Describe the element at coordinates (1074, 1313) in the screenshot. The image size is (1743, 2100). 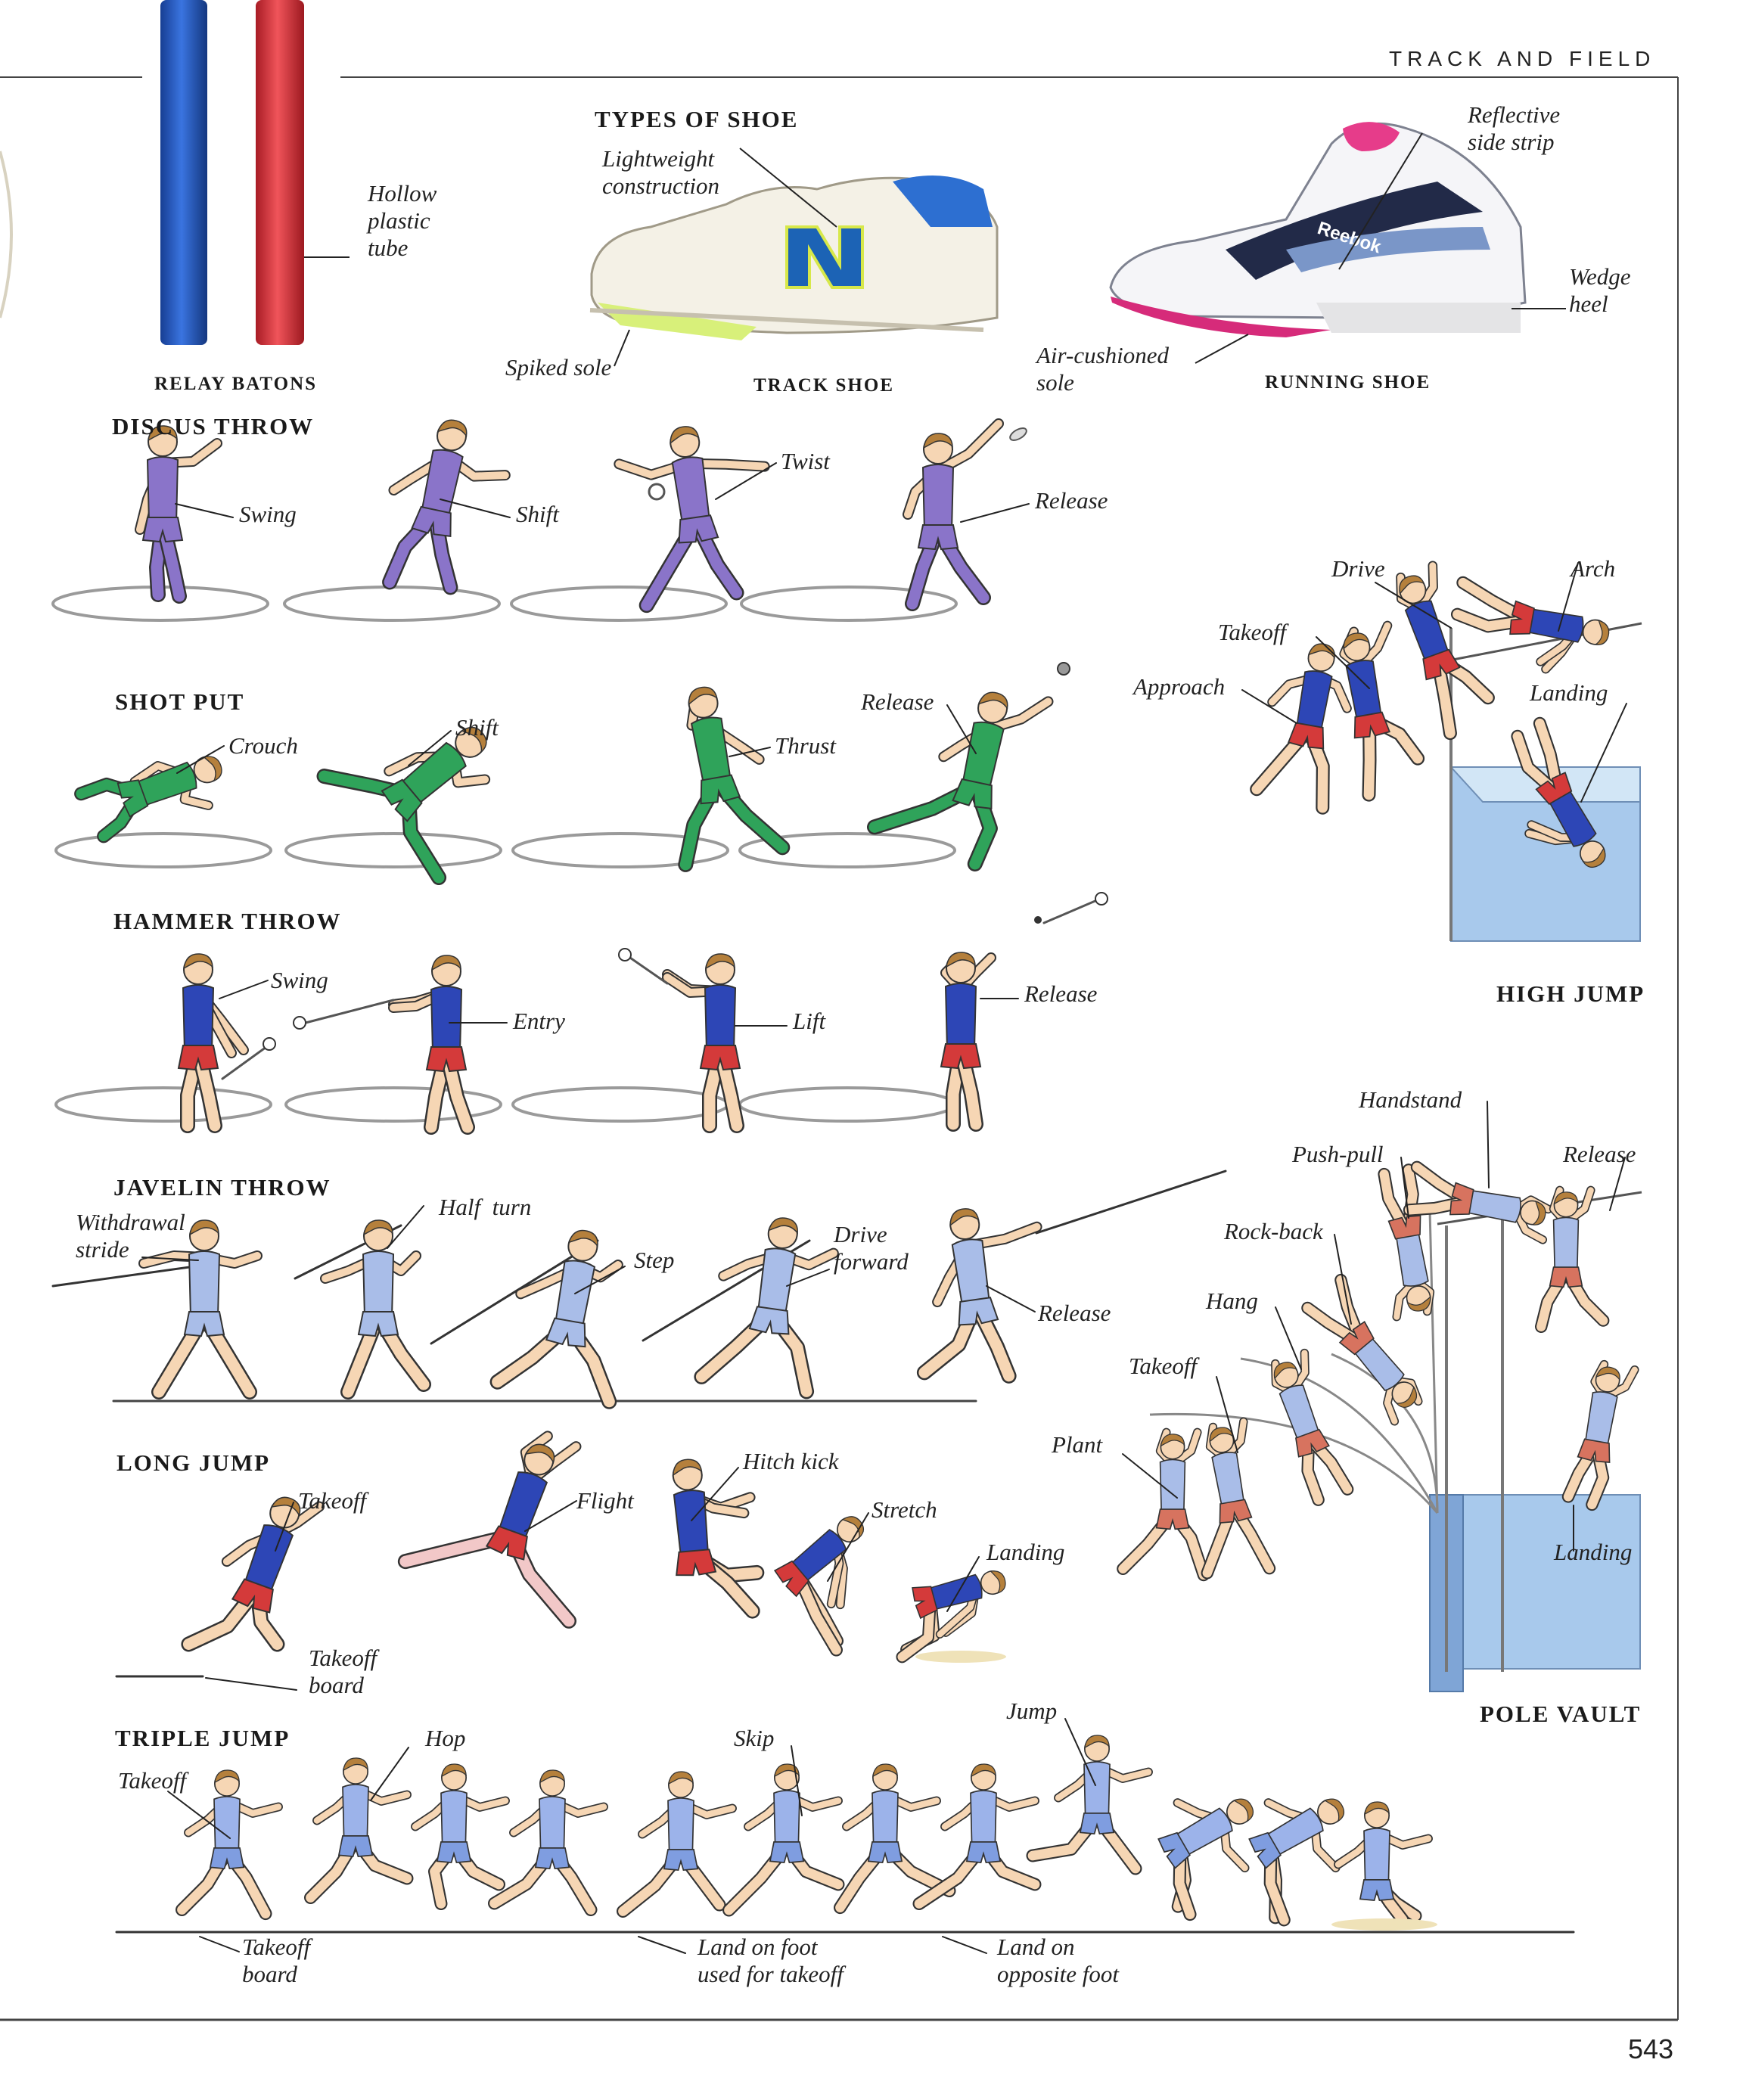
I see `javelin-step-release: Release` at that location.